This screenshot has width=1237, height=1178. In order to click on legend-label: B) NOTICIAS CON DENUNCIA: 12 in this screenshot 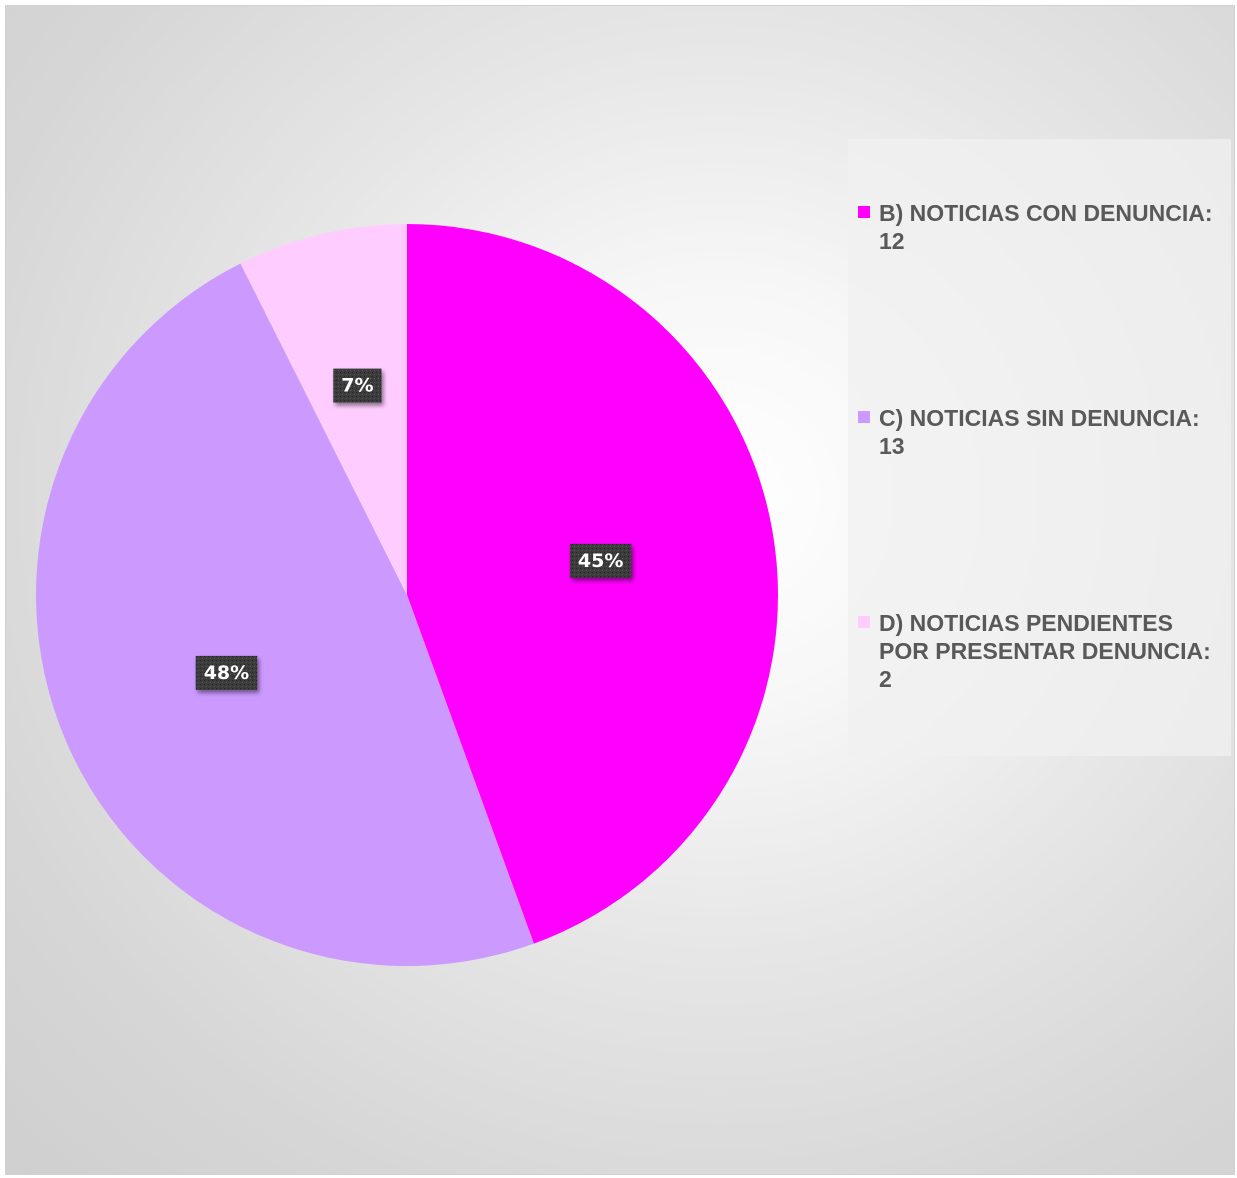, I will do `click(1046, 227)`.